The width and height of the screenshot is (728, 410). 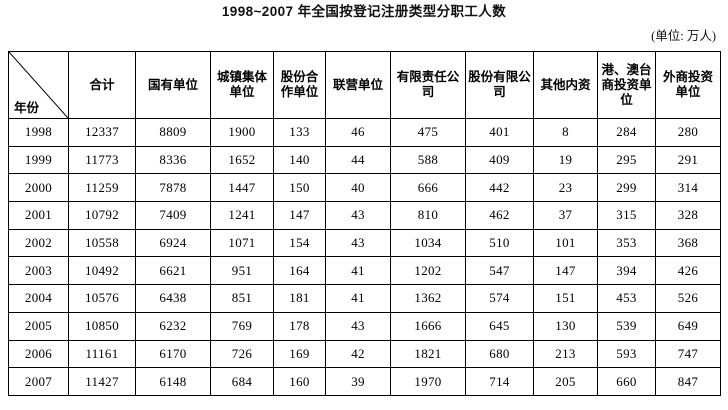 I want to click on cell-joint-stock: 574, so click(x=499, y=298).